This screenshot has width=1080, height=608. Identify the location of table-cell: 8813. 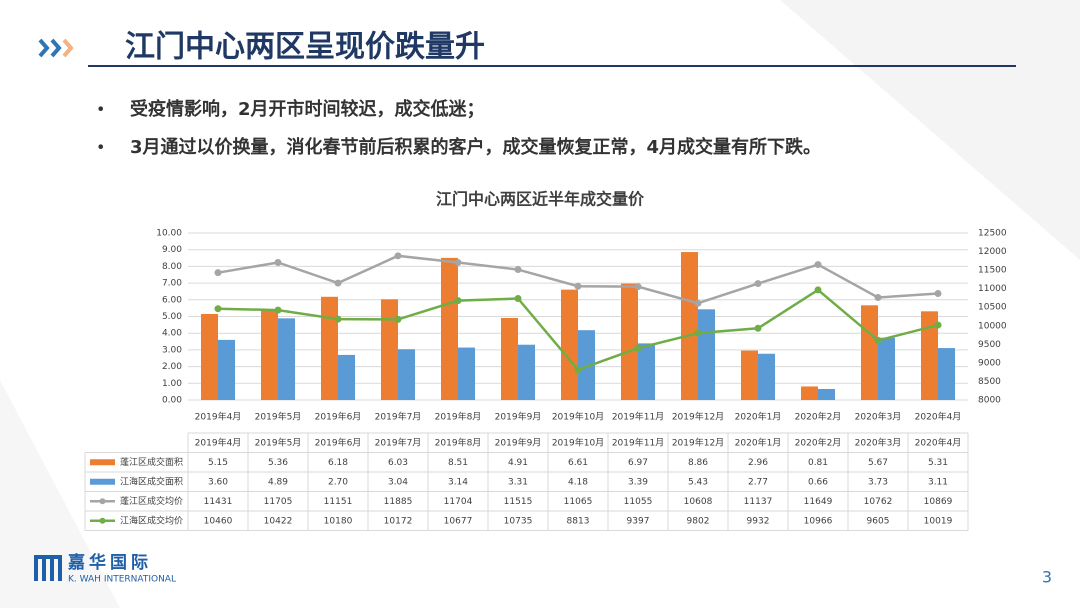
(578, 521).